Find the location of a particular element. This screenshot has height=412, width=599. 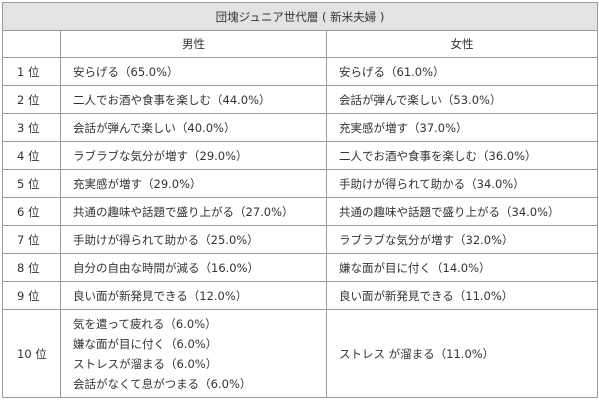

rank-cell: 10 位 is located at coordinates (31, 353).